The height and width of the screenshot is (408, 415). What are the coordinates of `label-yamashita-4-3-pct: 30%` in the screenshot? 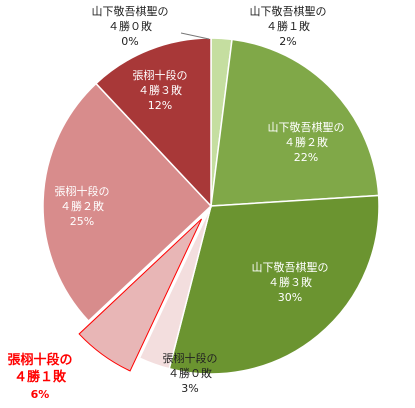 It's located at (290, 297).